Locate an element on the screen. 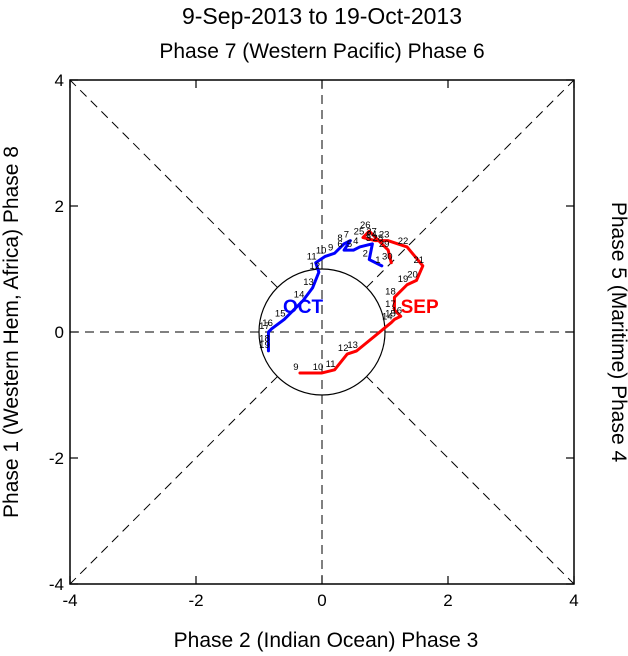 This screenshot has height=656, width=628. oct-day-label: 12 is located at coordinates (315, 266).